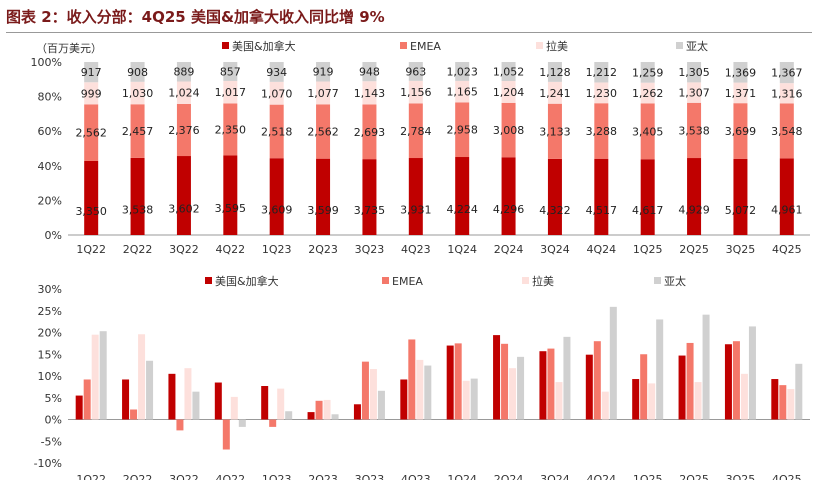 The height and width of the screenshot is (480, 818). I want to click on data-label: 2,376, so click(184, 130).